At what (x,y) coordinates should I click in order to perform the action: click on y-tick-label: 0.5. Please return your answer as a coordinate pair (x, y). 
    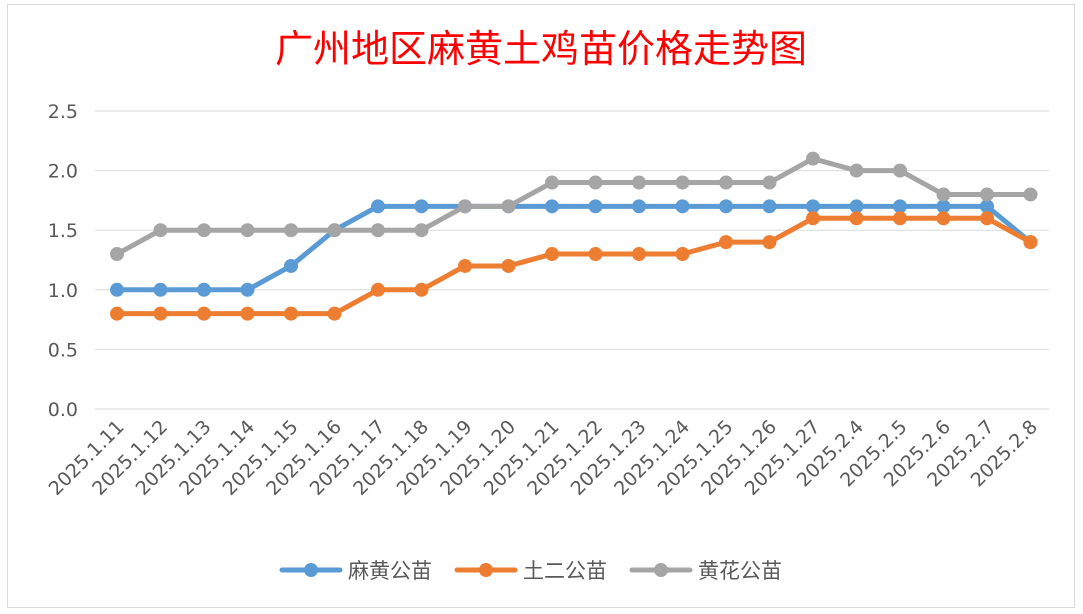
    Looking at the image, I should click on (63, 350).